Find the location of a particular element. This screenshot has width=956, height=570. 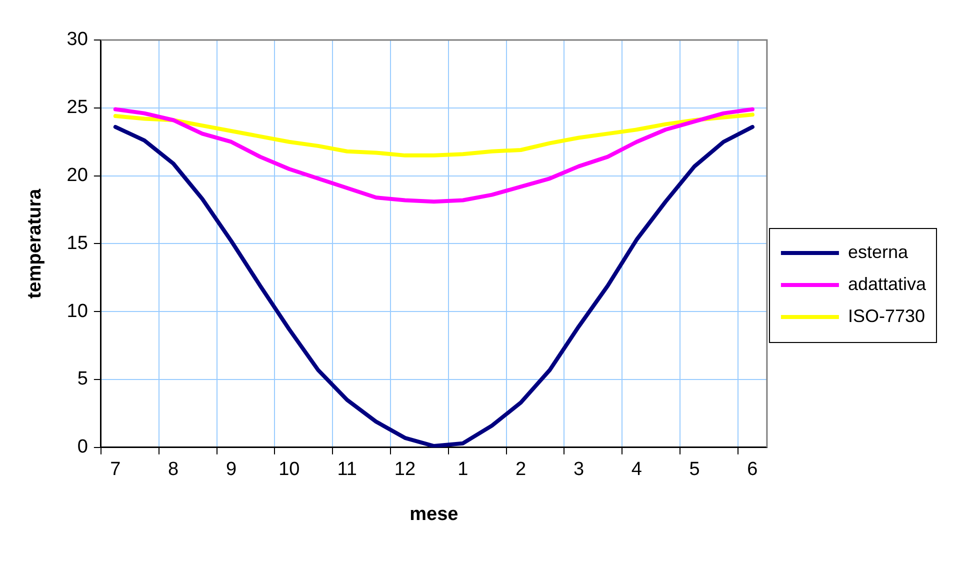

x-tick-label: 9 is located at coordinates (231, 469).